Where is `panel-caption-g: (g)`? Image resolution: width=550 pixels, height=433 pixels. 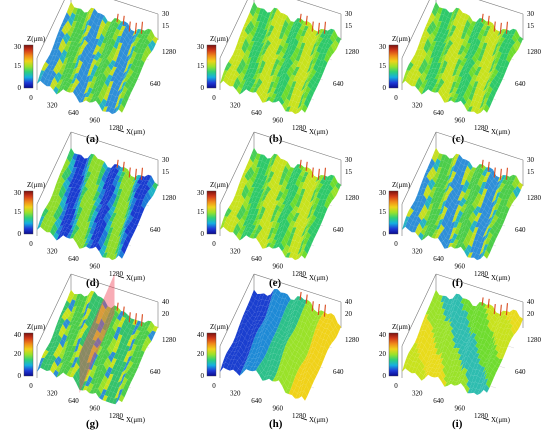 panel-caption-g: (g) is located at coordinates (92, 424).